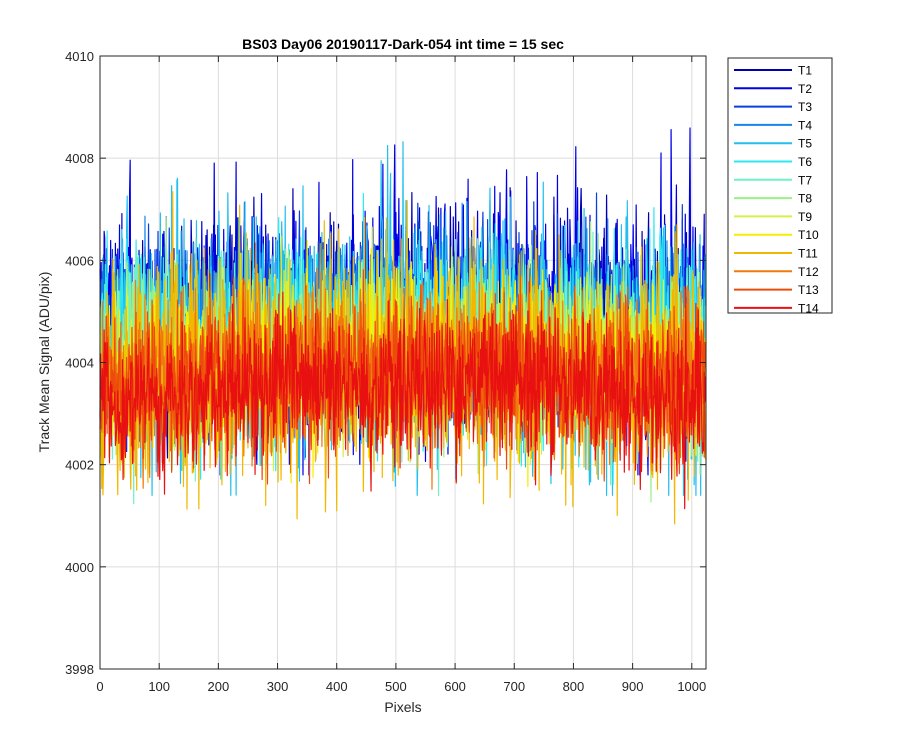 The height and width of the screenshot is (750, 900). Describe the element at coordinates (79, 363) in the screenshot. I see `y-tick-label: 4004` at that location.